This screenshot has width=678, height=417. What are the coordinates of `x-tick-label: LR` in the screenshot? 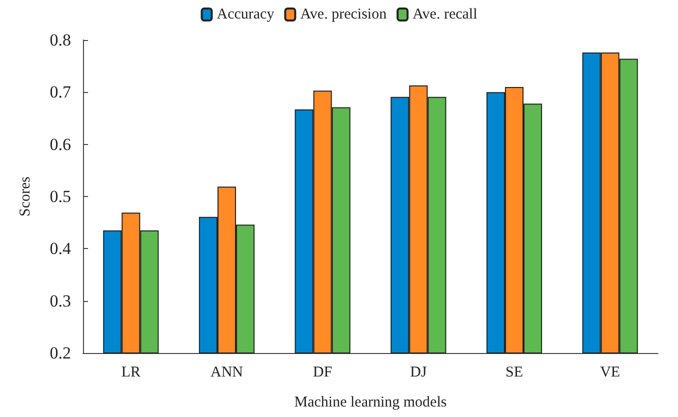 It's located at (131, 372).